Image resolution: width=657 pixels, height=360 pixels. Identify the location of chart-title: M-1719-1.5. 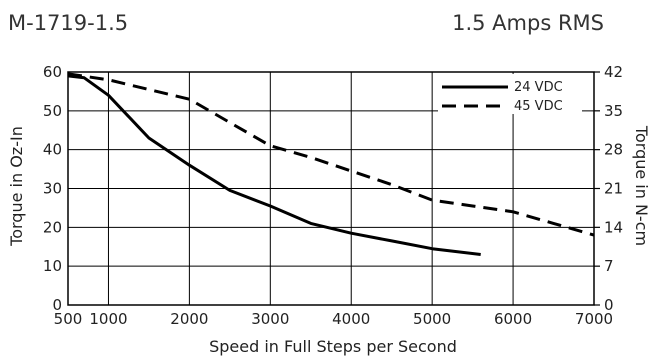
(68, 23).